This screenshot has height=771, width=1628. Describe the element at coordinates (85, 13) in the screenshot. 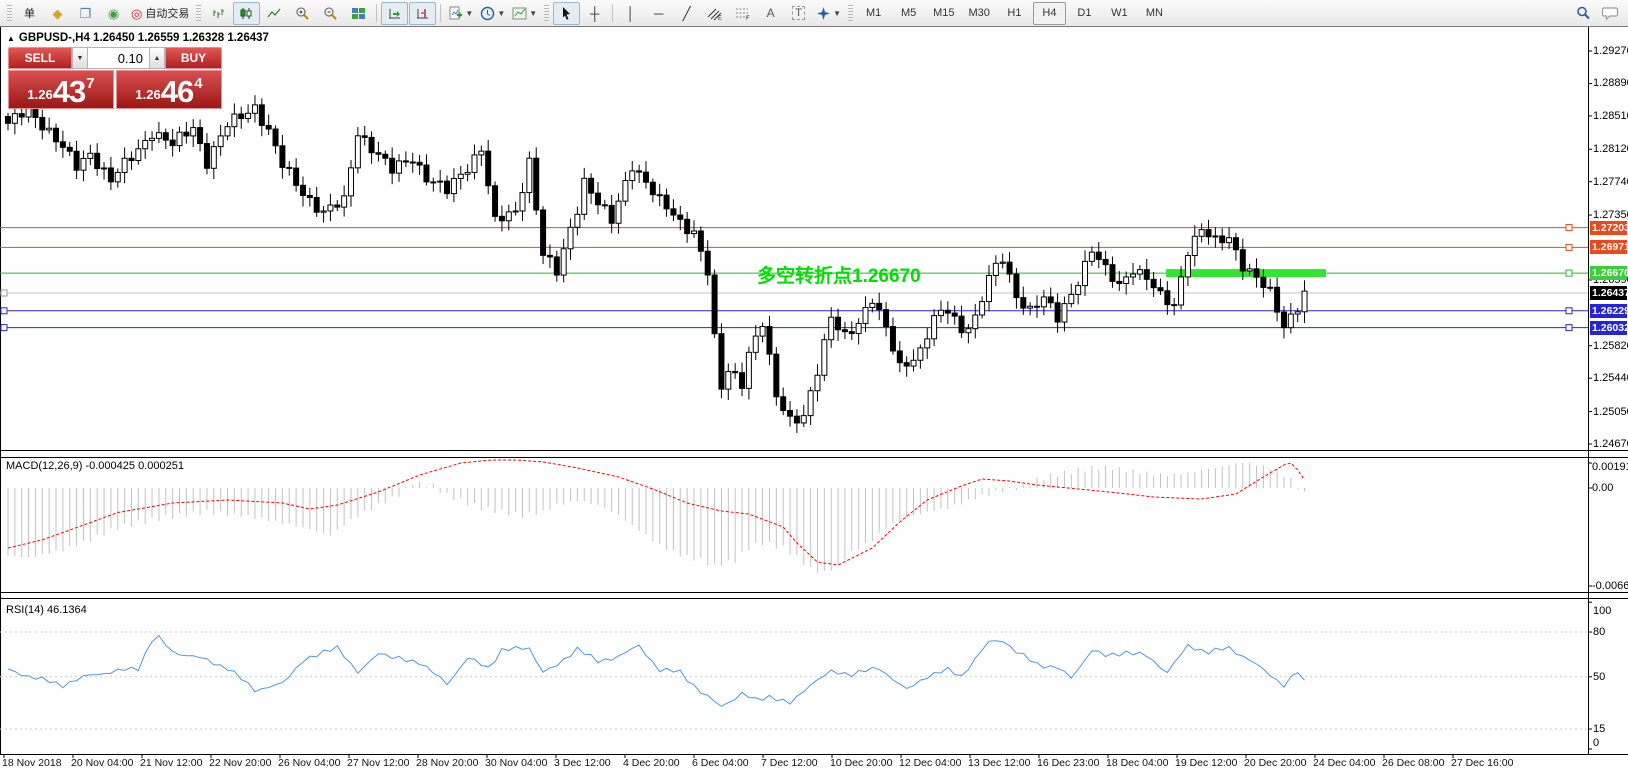

I see `market-watch-icon: ❐` at that location.